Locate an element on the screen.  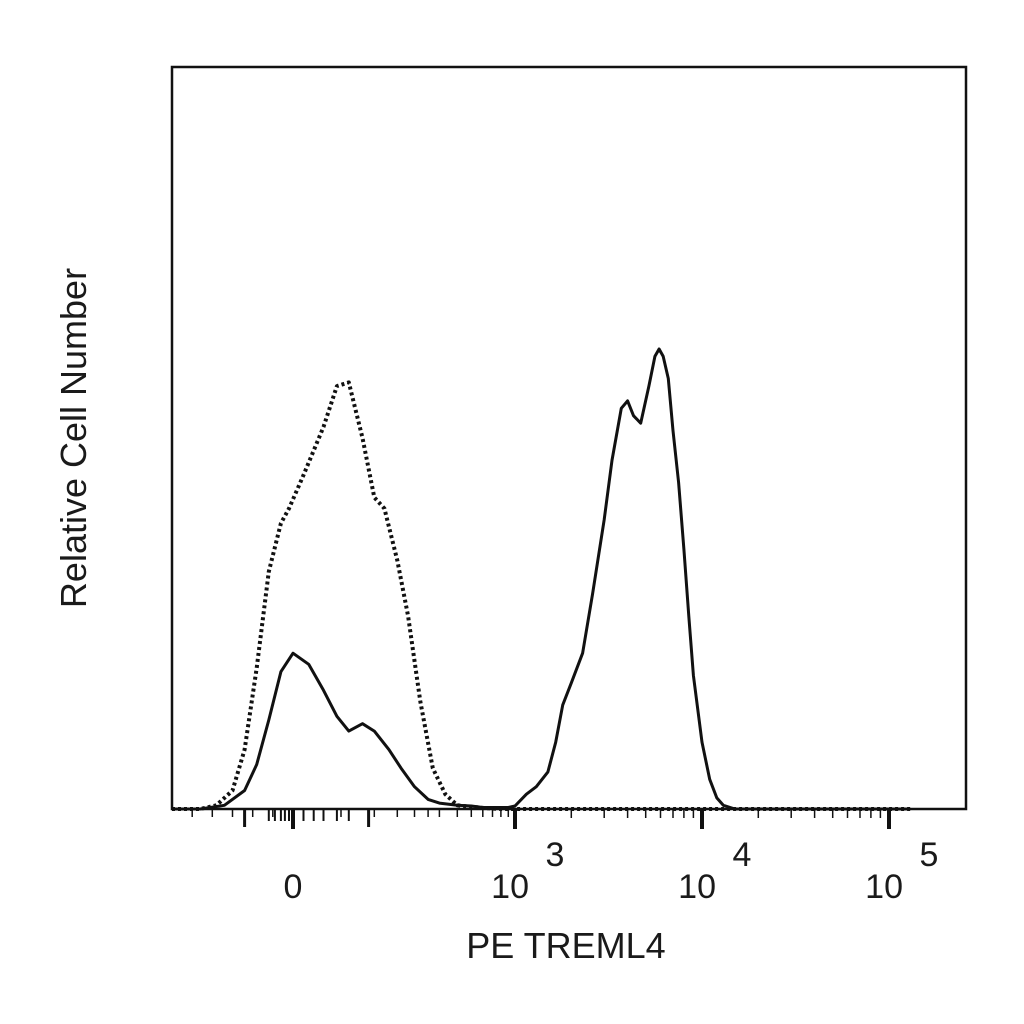
x-axis-title: PE TREML4 is located at coordinates (565, 945).